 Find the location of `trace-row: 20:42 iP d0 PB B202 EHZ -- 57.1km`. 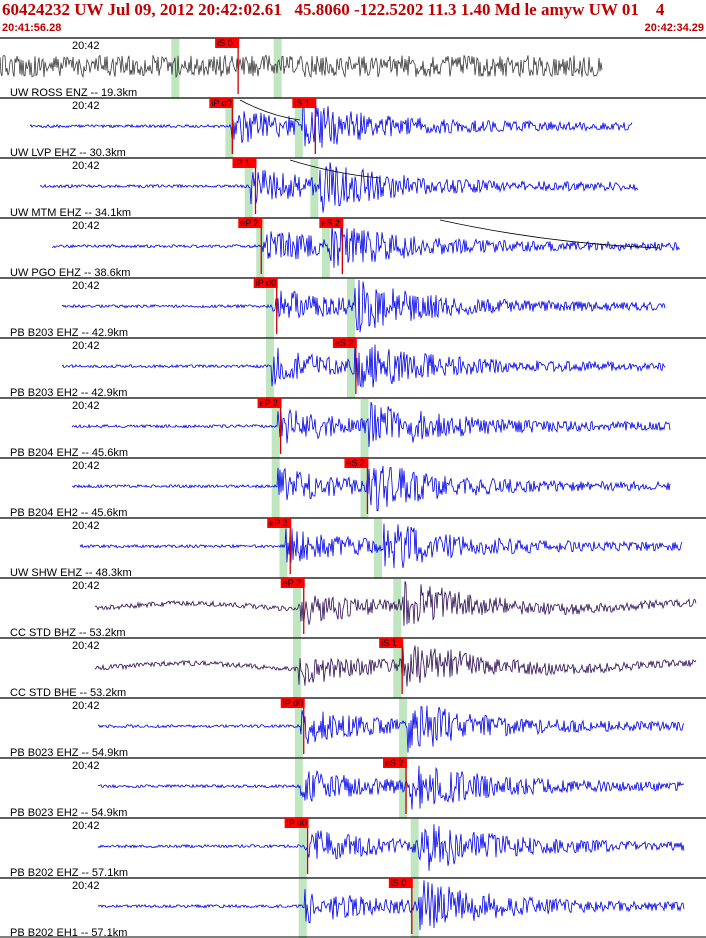

trace-row: 20:42 iP d0 PB B202 EHZ -- 57.1km is located at coordinates (353, 848).